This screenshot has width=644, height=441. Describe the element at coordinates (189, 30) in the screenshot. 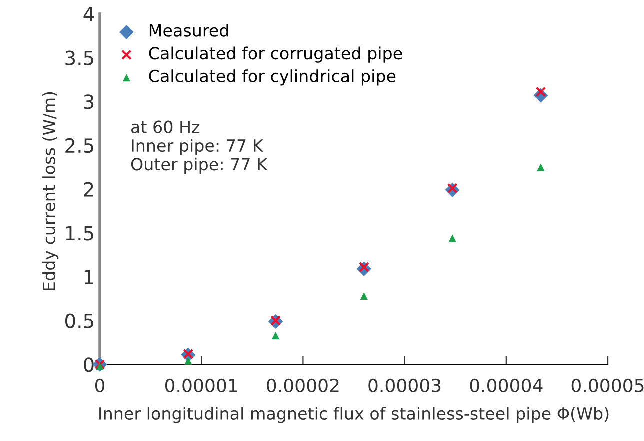

I see `legend-label: Measured` at that location.